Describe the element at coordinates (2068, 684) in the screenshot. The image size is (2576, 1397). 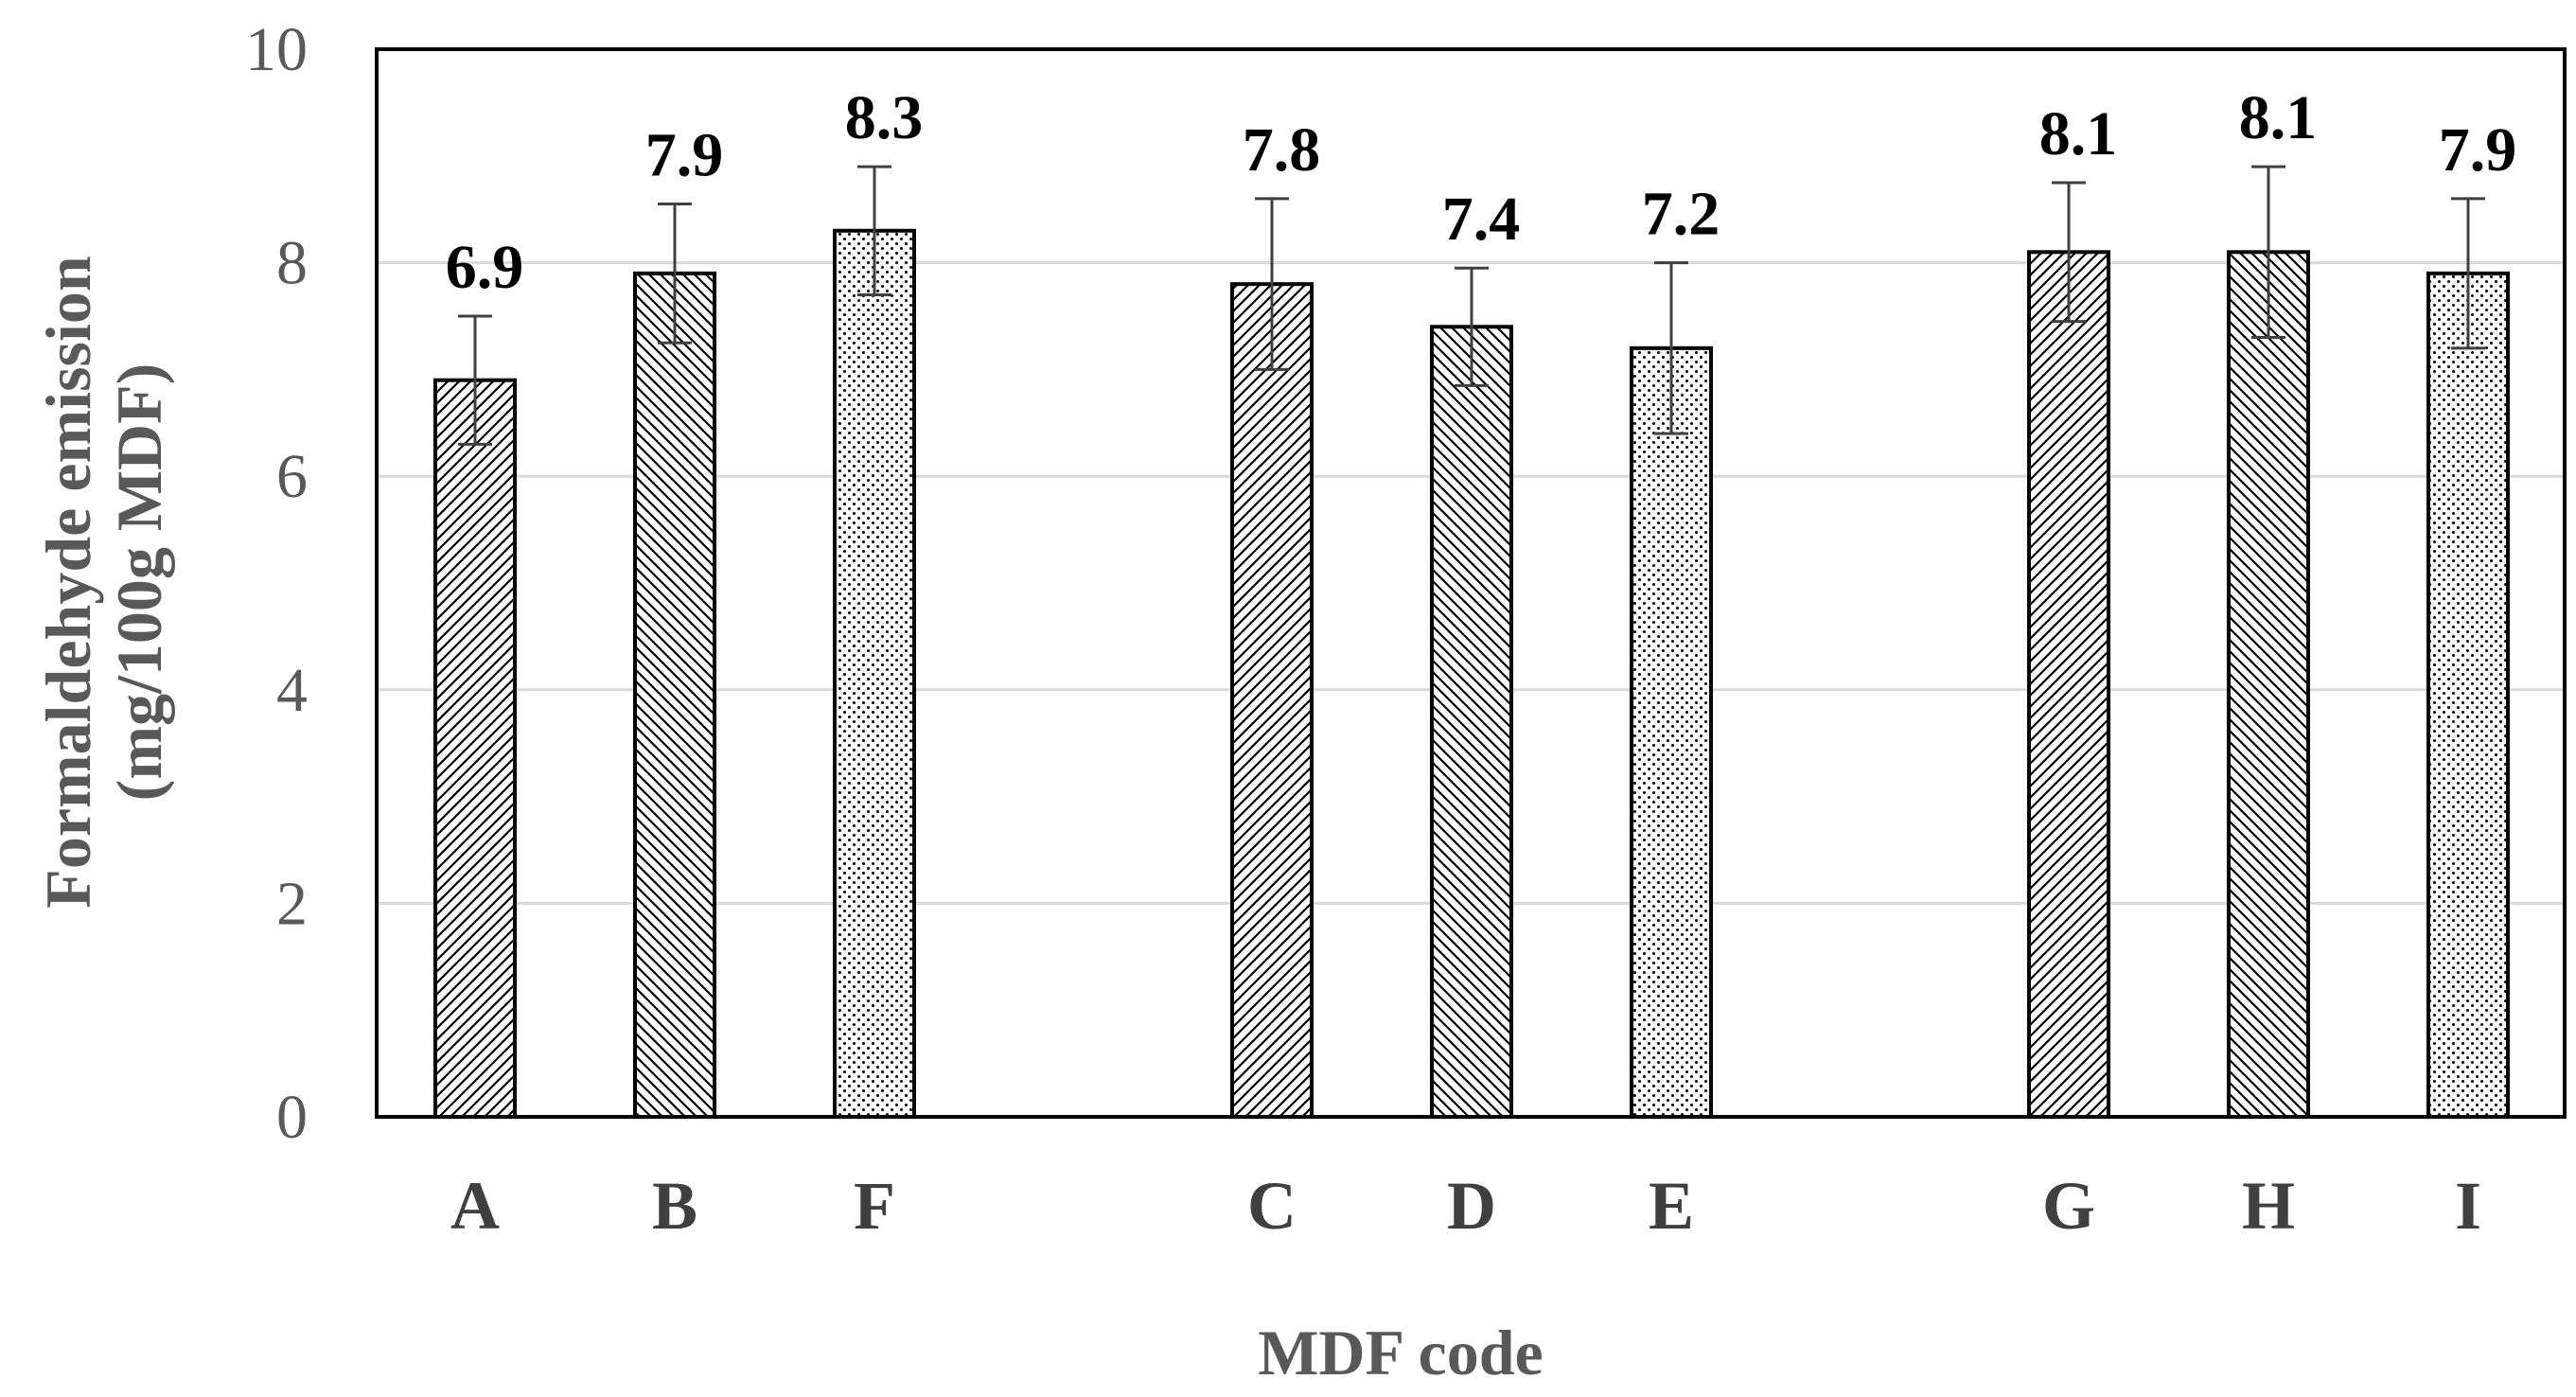
I see `bar-G` at that location.